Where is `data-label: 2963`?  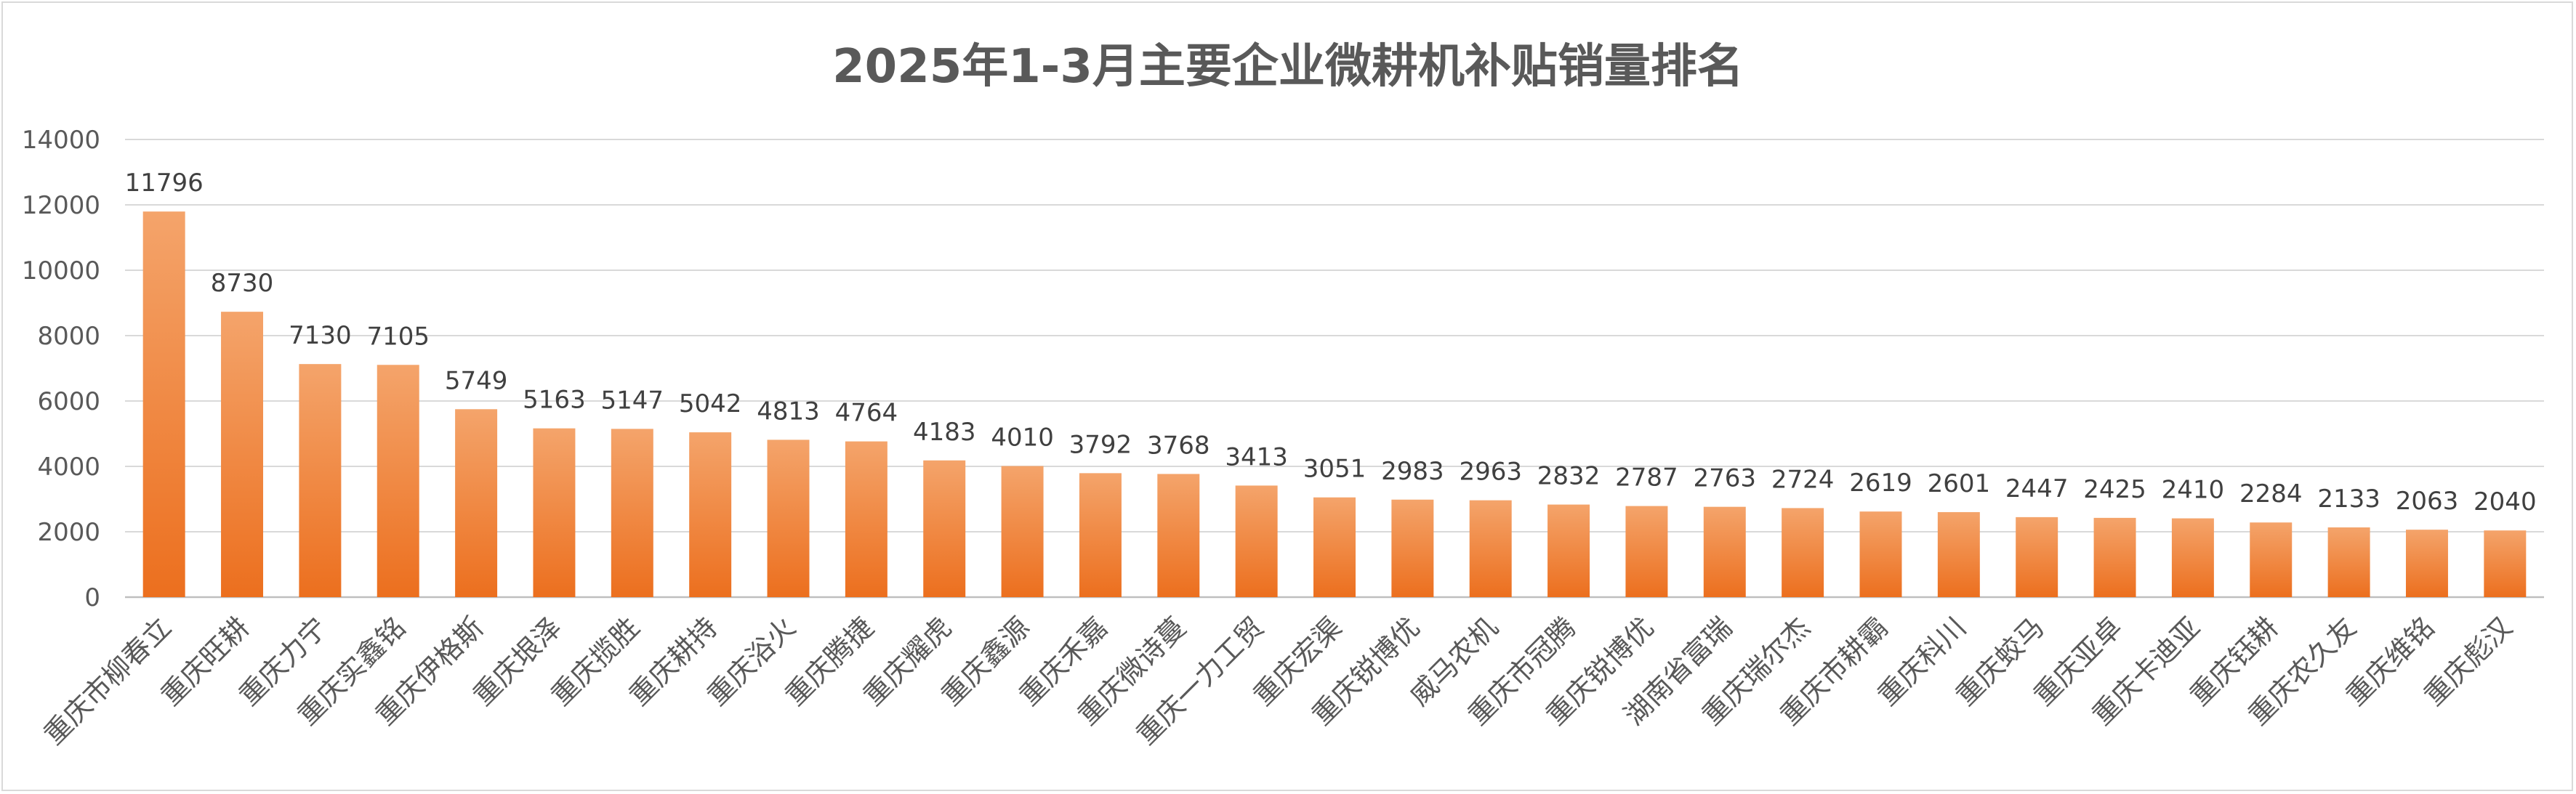 data-label: 2963 is located at coordinates (1490, 472).